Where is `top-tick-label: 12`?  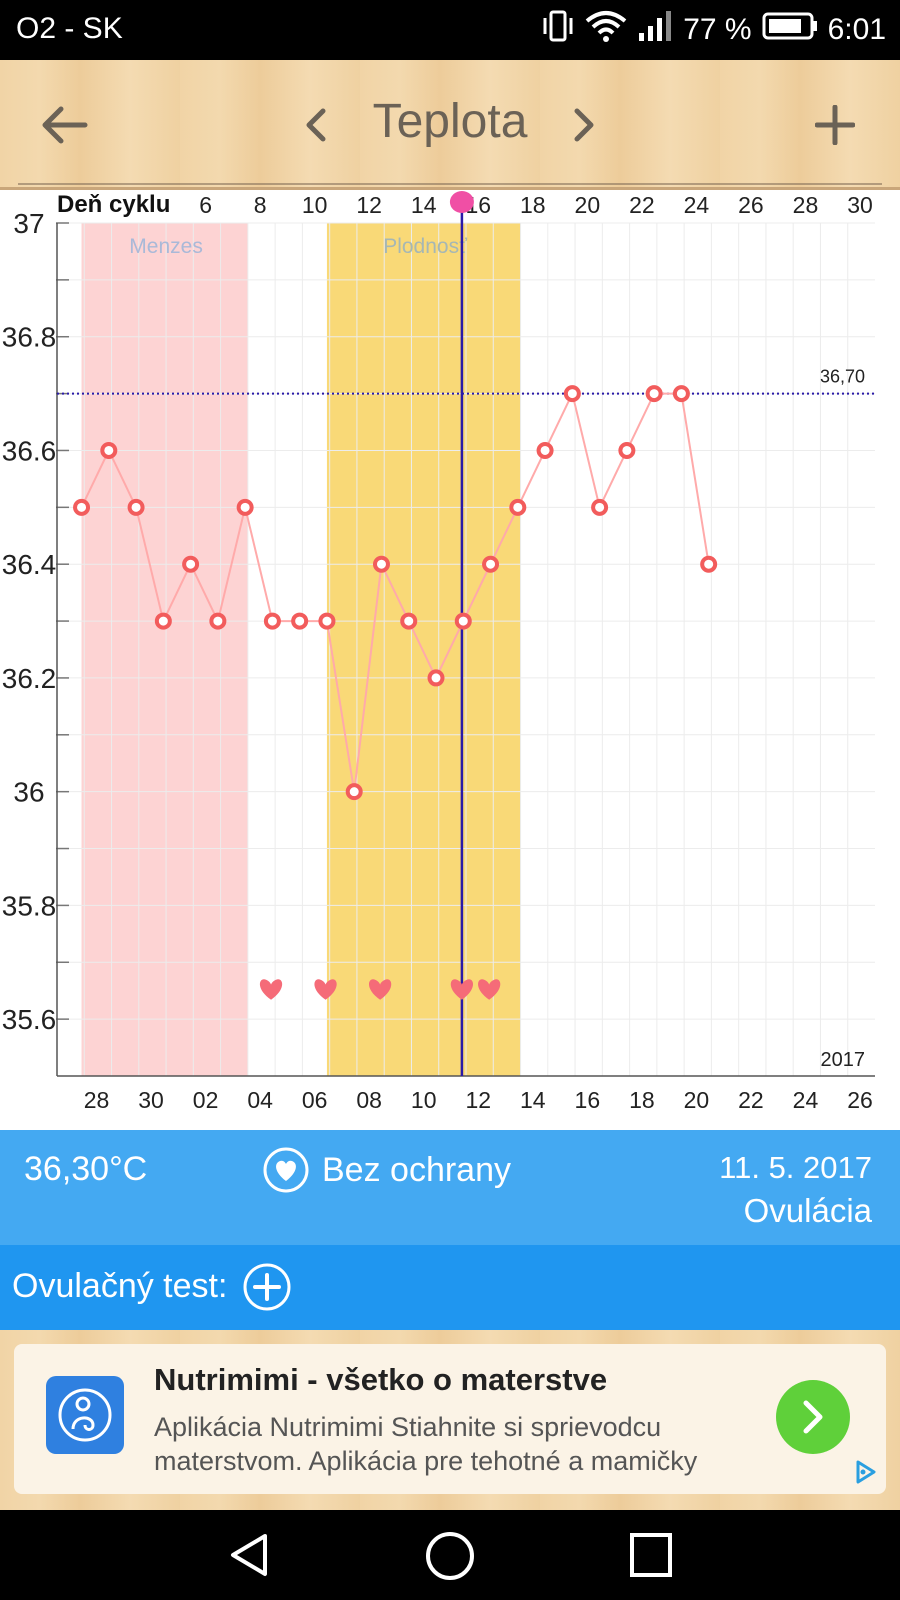
top-tick-label: 12 is located at coordinates (369, 205).